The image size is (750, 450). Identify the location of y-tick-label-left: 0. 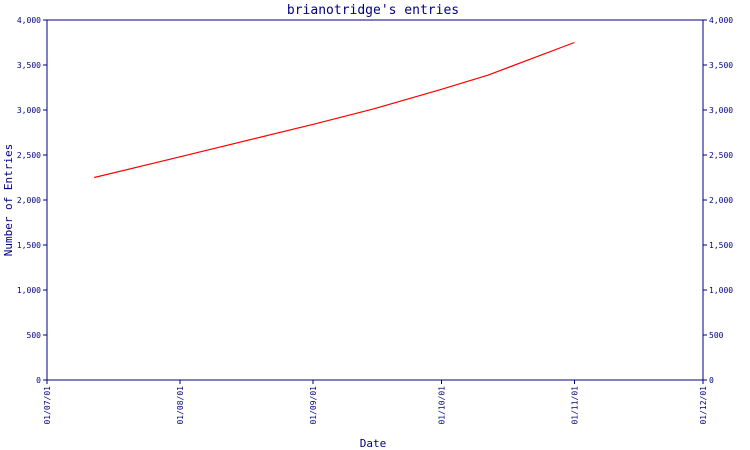
(38, 380).